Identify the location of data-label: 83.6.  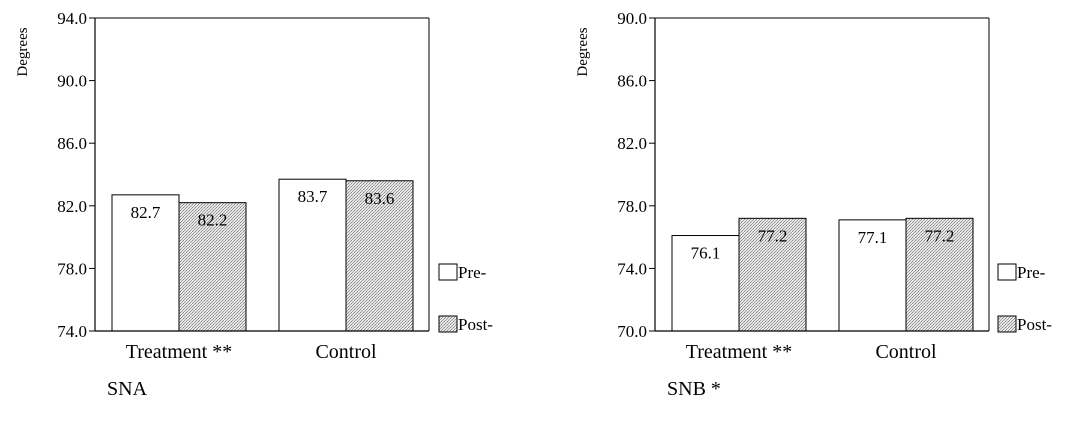
(380, 198).